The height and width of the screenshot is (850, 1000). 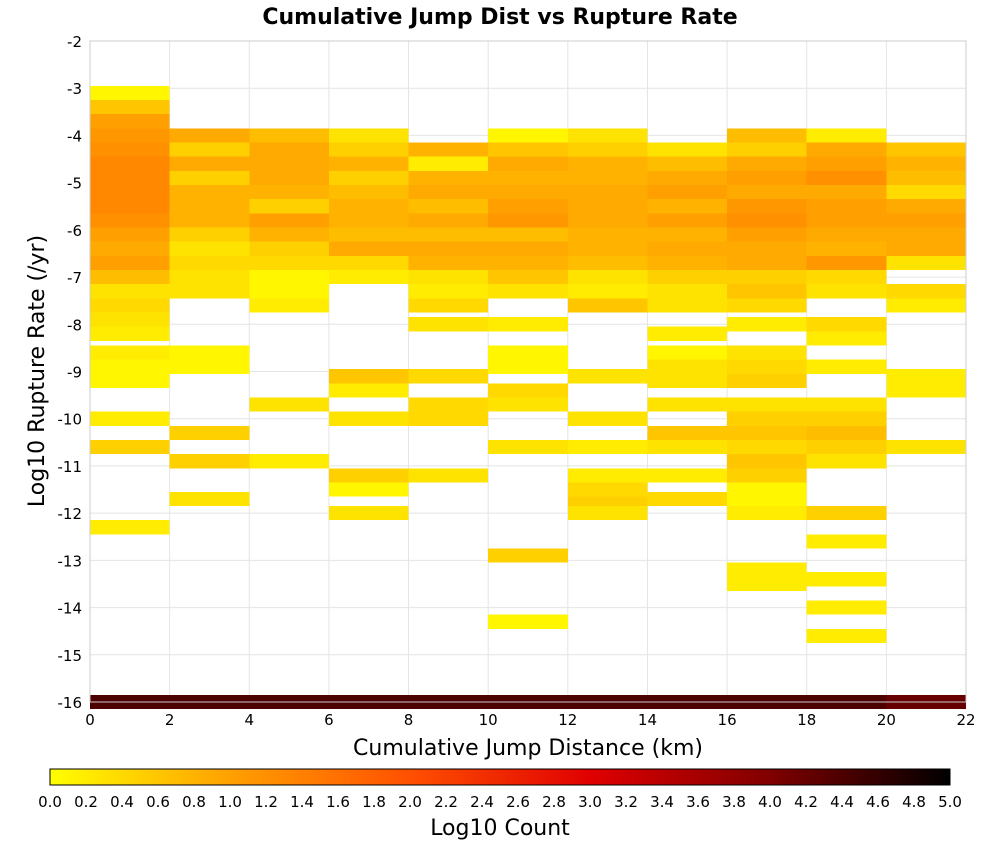 I want to click on y-tick-label: -13, so click(x=70, y=561).